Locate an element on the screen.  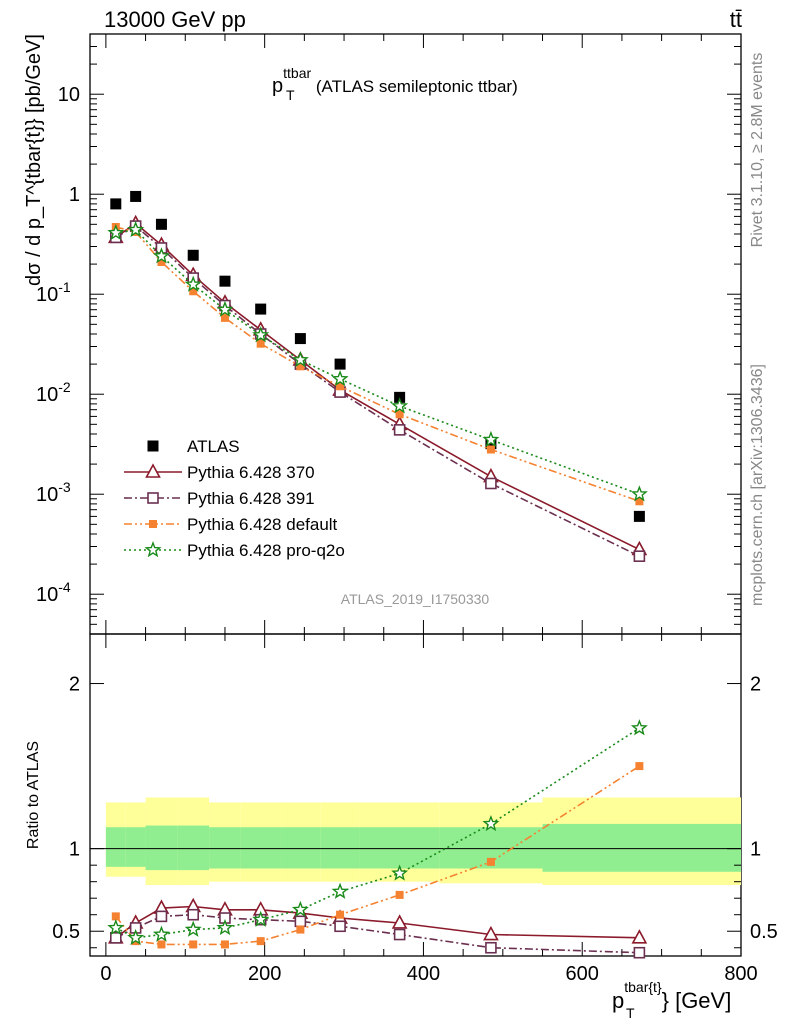
ratio-y-tick-label-right: 2 is located at coordinates (755, 685).